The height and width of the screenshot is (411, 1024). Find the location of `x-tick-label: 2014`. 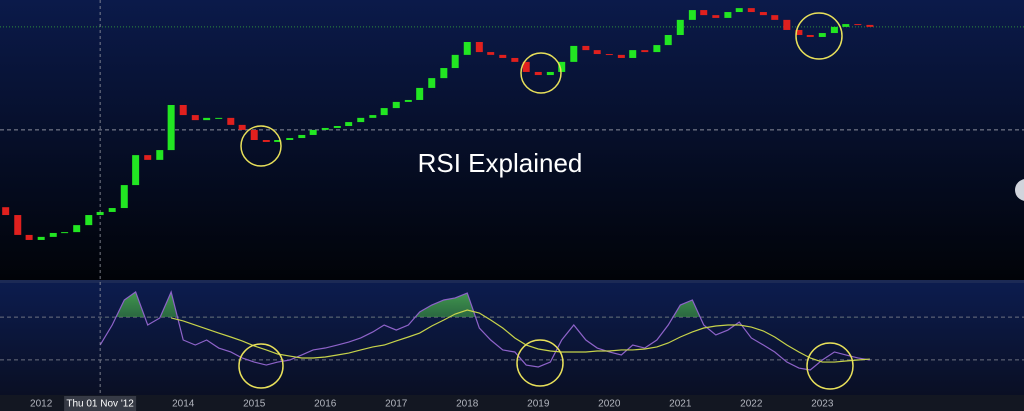

x-tick-label: 2014 is located at coordinates (183, 404).